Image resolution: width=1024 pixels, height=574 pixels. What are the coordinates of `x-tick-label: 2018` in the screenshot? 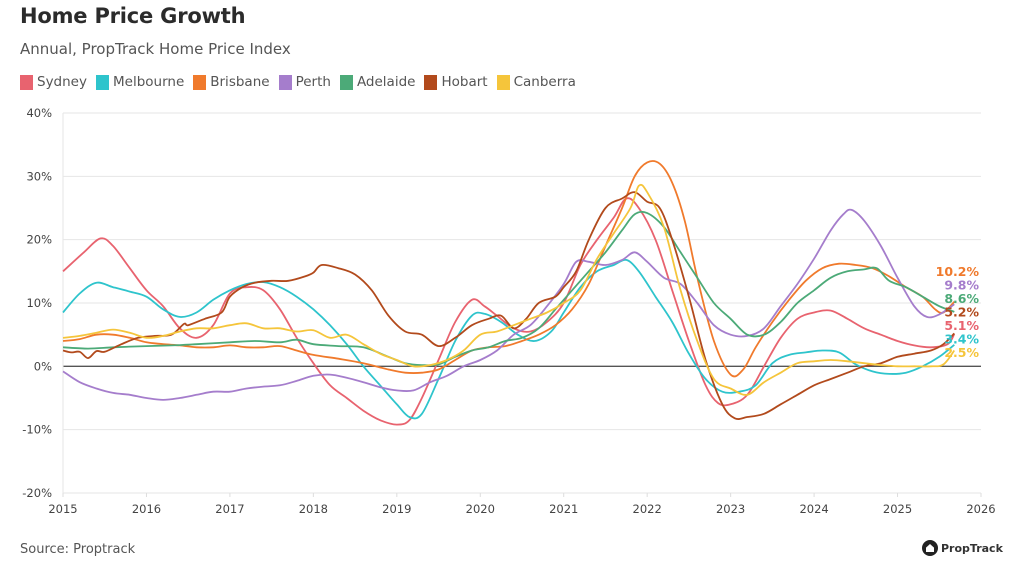 It's located at (313, 509).